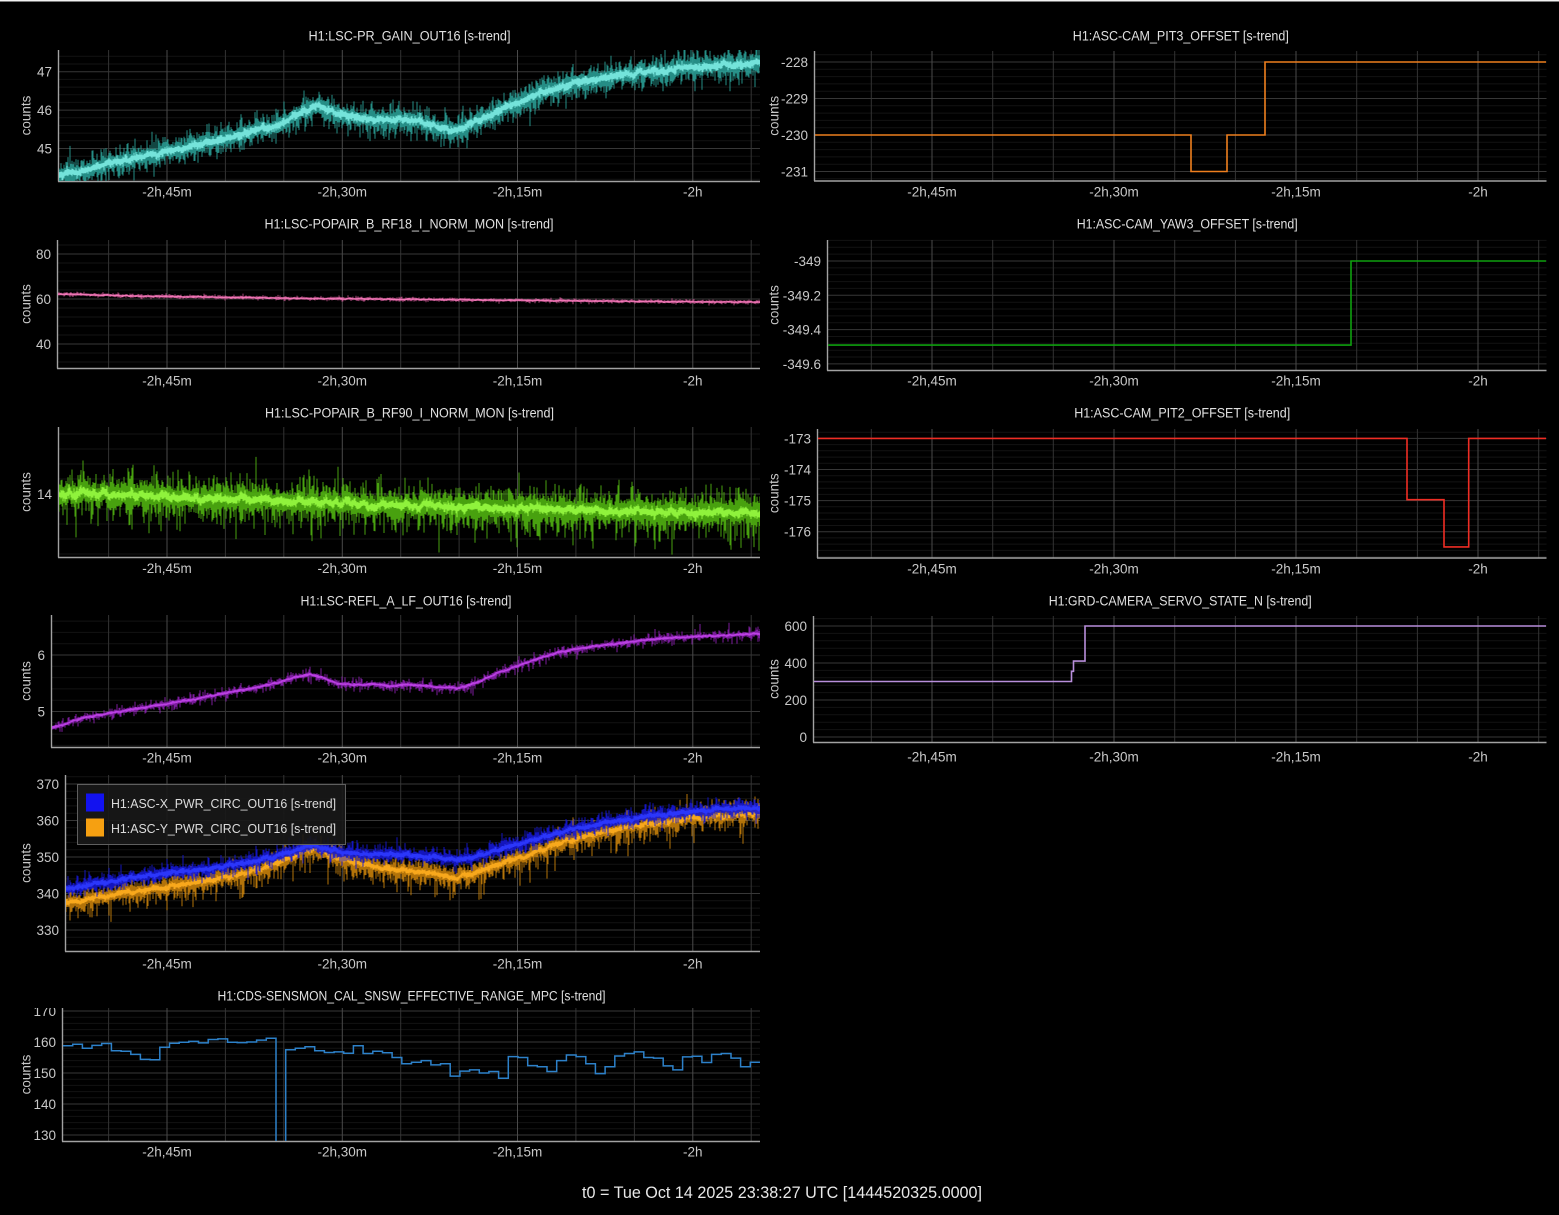 This screenshot has width=1559, height=1215. I want to click on svg-text: 14, so click(45, 494).